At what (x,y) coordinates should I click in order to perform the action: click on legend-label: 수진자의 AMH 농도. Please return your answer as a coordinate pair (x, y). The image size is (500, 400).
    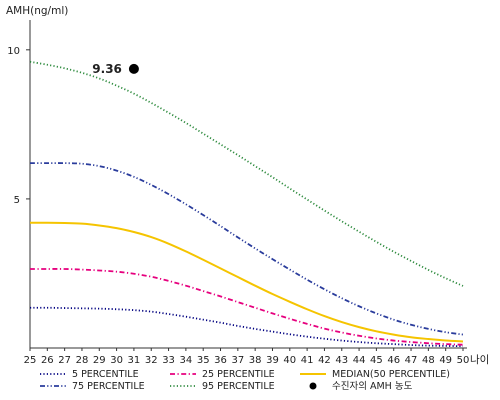
    Looking at the image, I should click on (372, 386).